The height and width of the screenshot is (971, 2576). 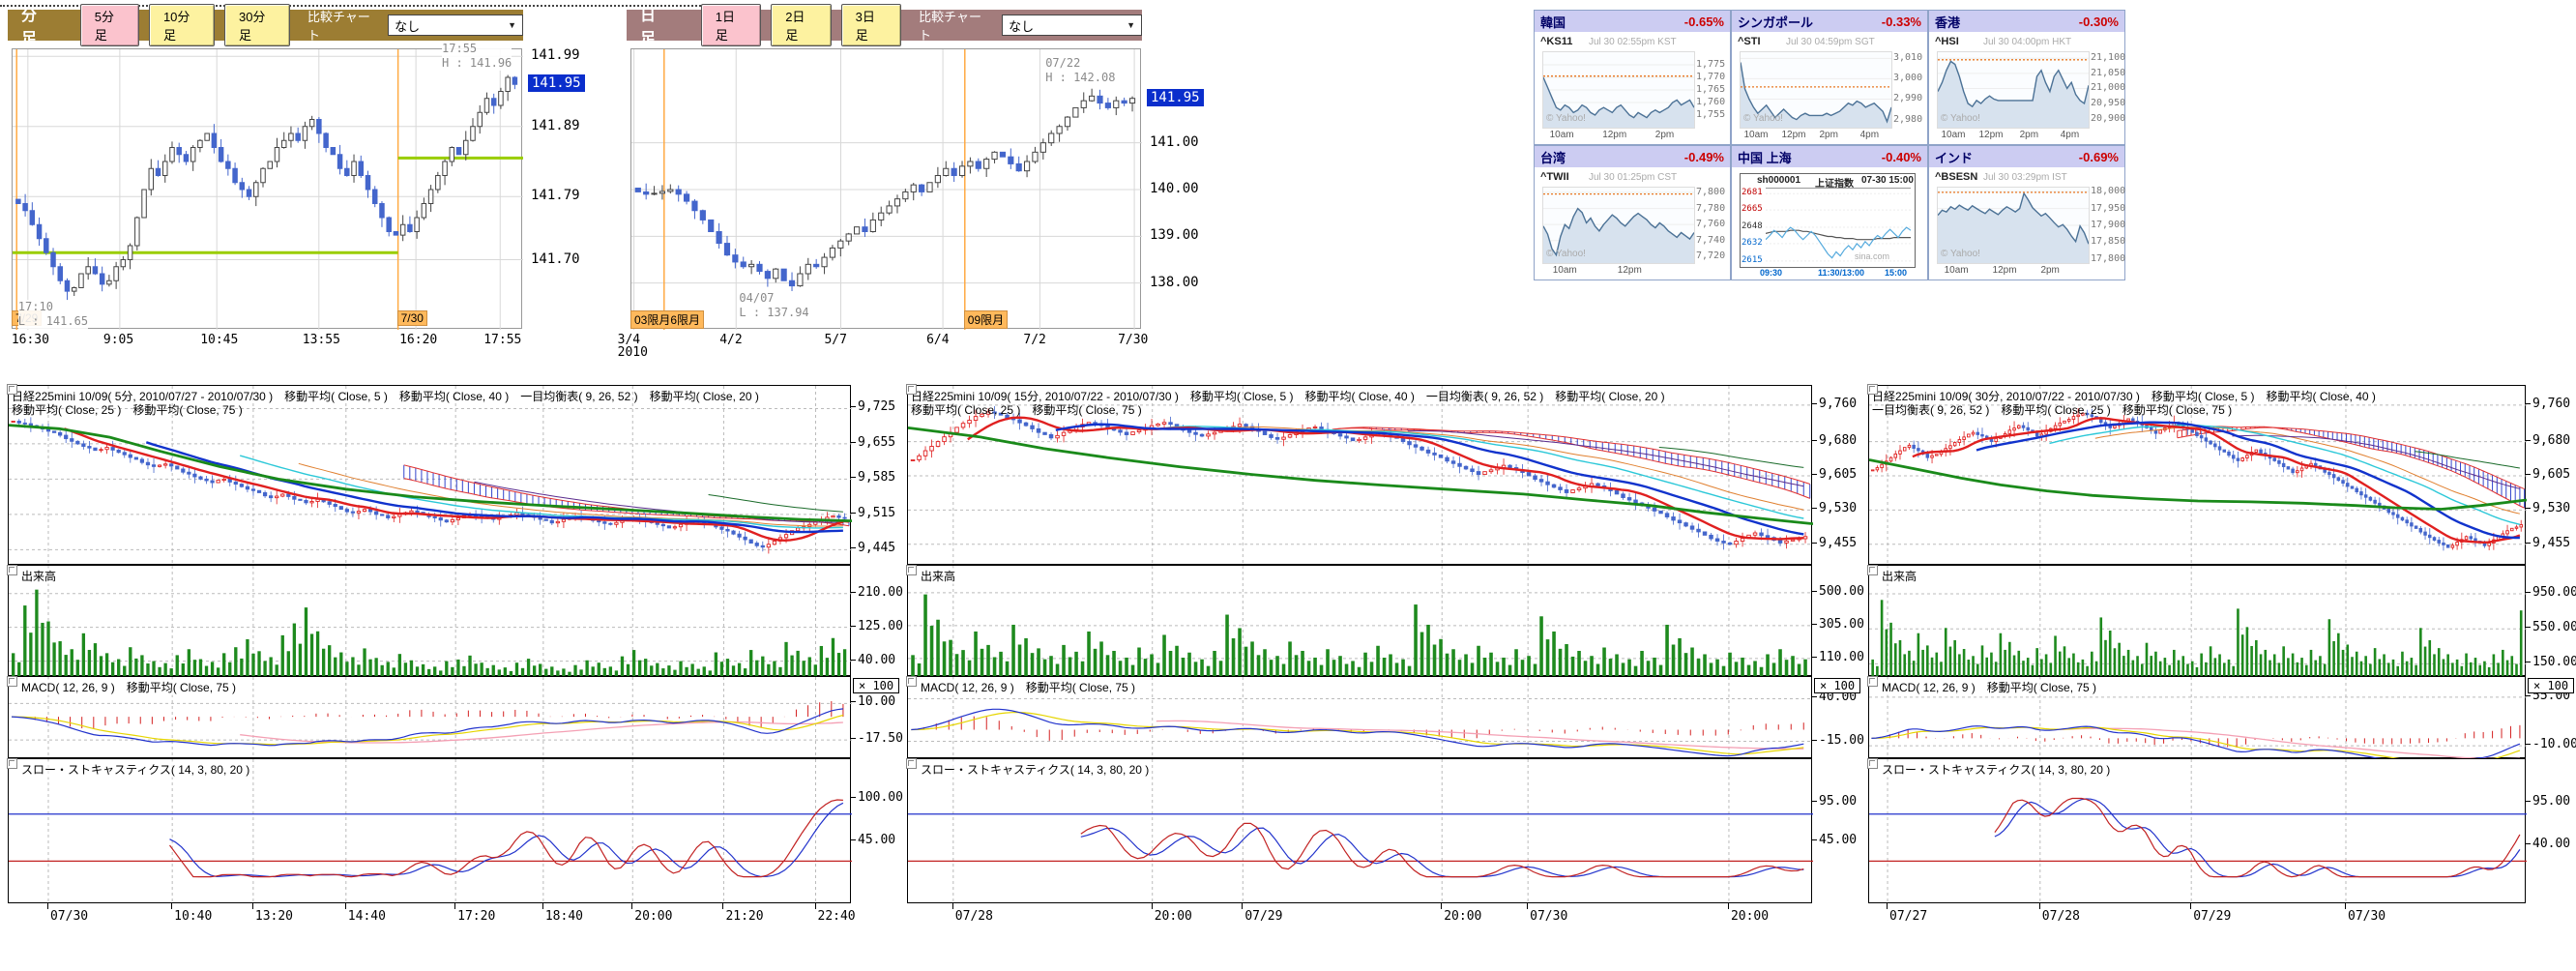 What do you see at coordinates (2108, 192) in the screenshot?
I see `mini-y-tick: 18,000` at bounding box center [2108, 192].